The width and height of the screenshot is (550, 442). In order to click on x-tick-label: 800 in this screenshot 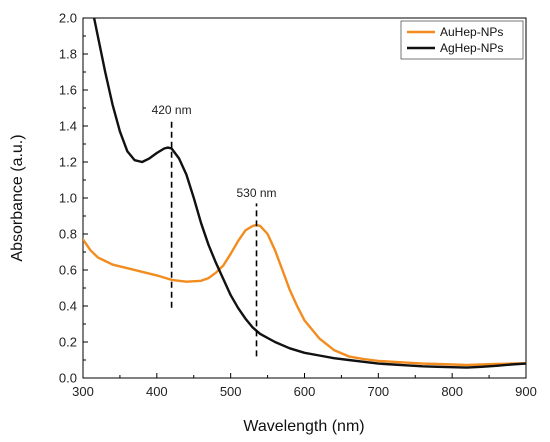, I will do `click(452, 391)`.